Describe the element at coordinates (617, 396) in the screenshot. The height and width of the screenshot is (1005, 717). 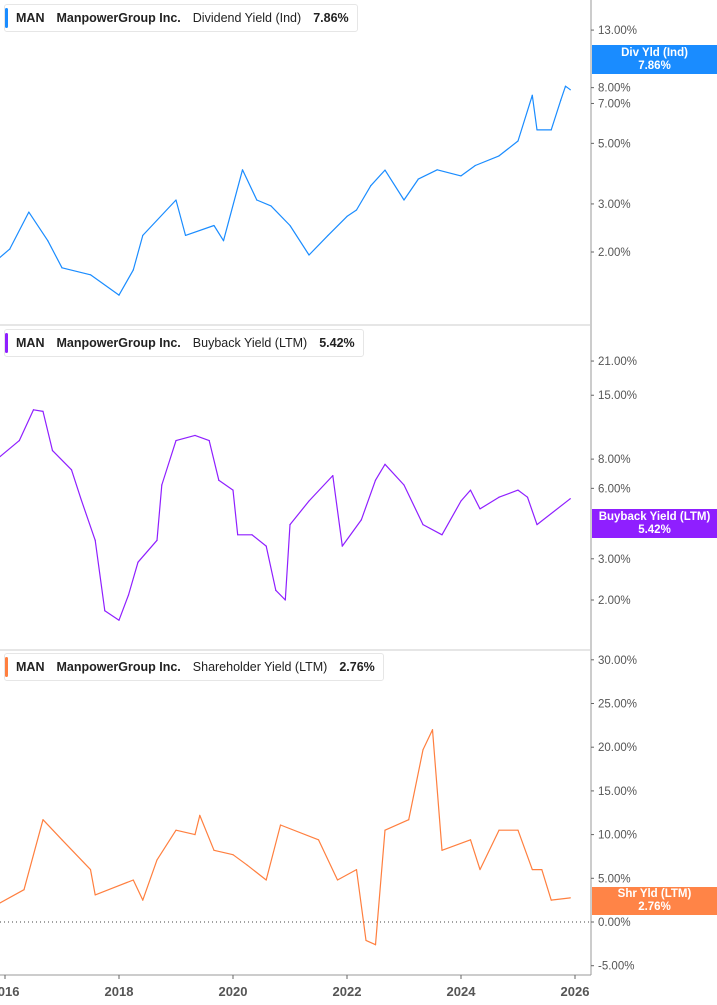
I see `y-tick-label: 15.00%` at that location.